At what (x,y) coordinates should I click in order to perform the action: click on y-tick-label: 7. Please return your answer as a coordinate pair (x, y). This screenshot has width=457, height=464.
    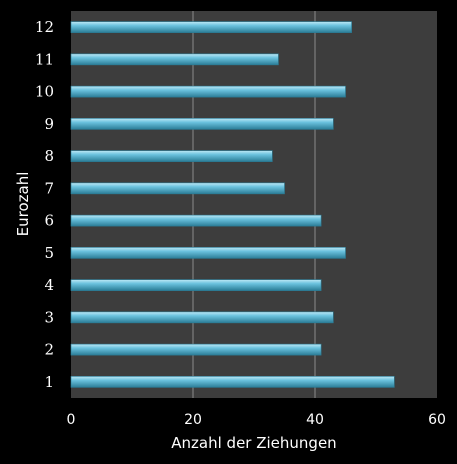
    Looking at the image, I should click on (49, 188).